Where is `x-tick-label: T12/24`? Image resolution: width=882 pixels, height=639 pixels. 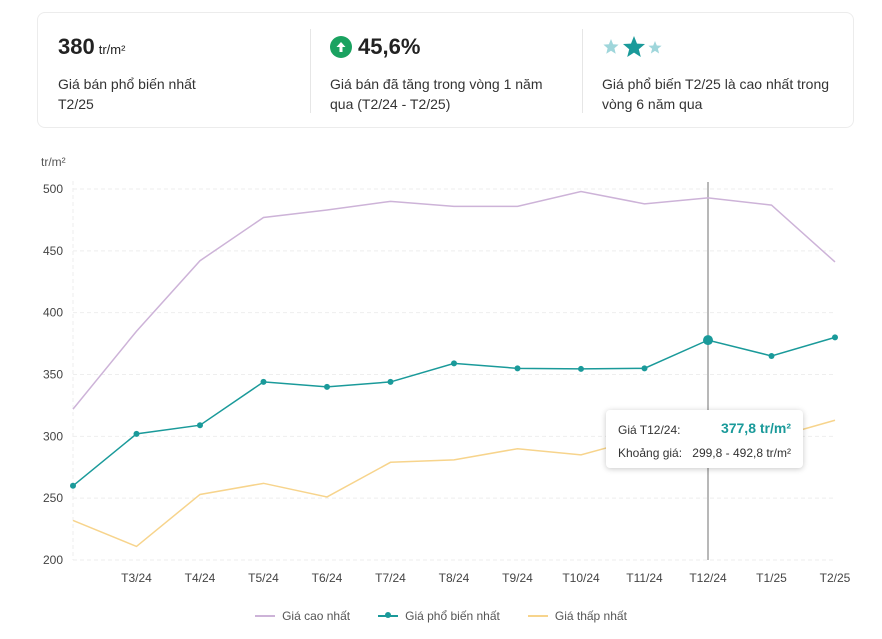
x-tick-label: T12/24 is located at coordinates (708, 578).